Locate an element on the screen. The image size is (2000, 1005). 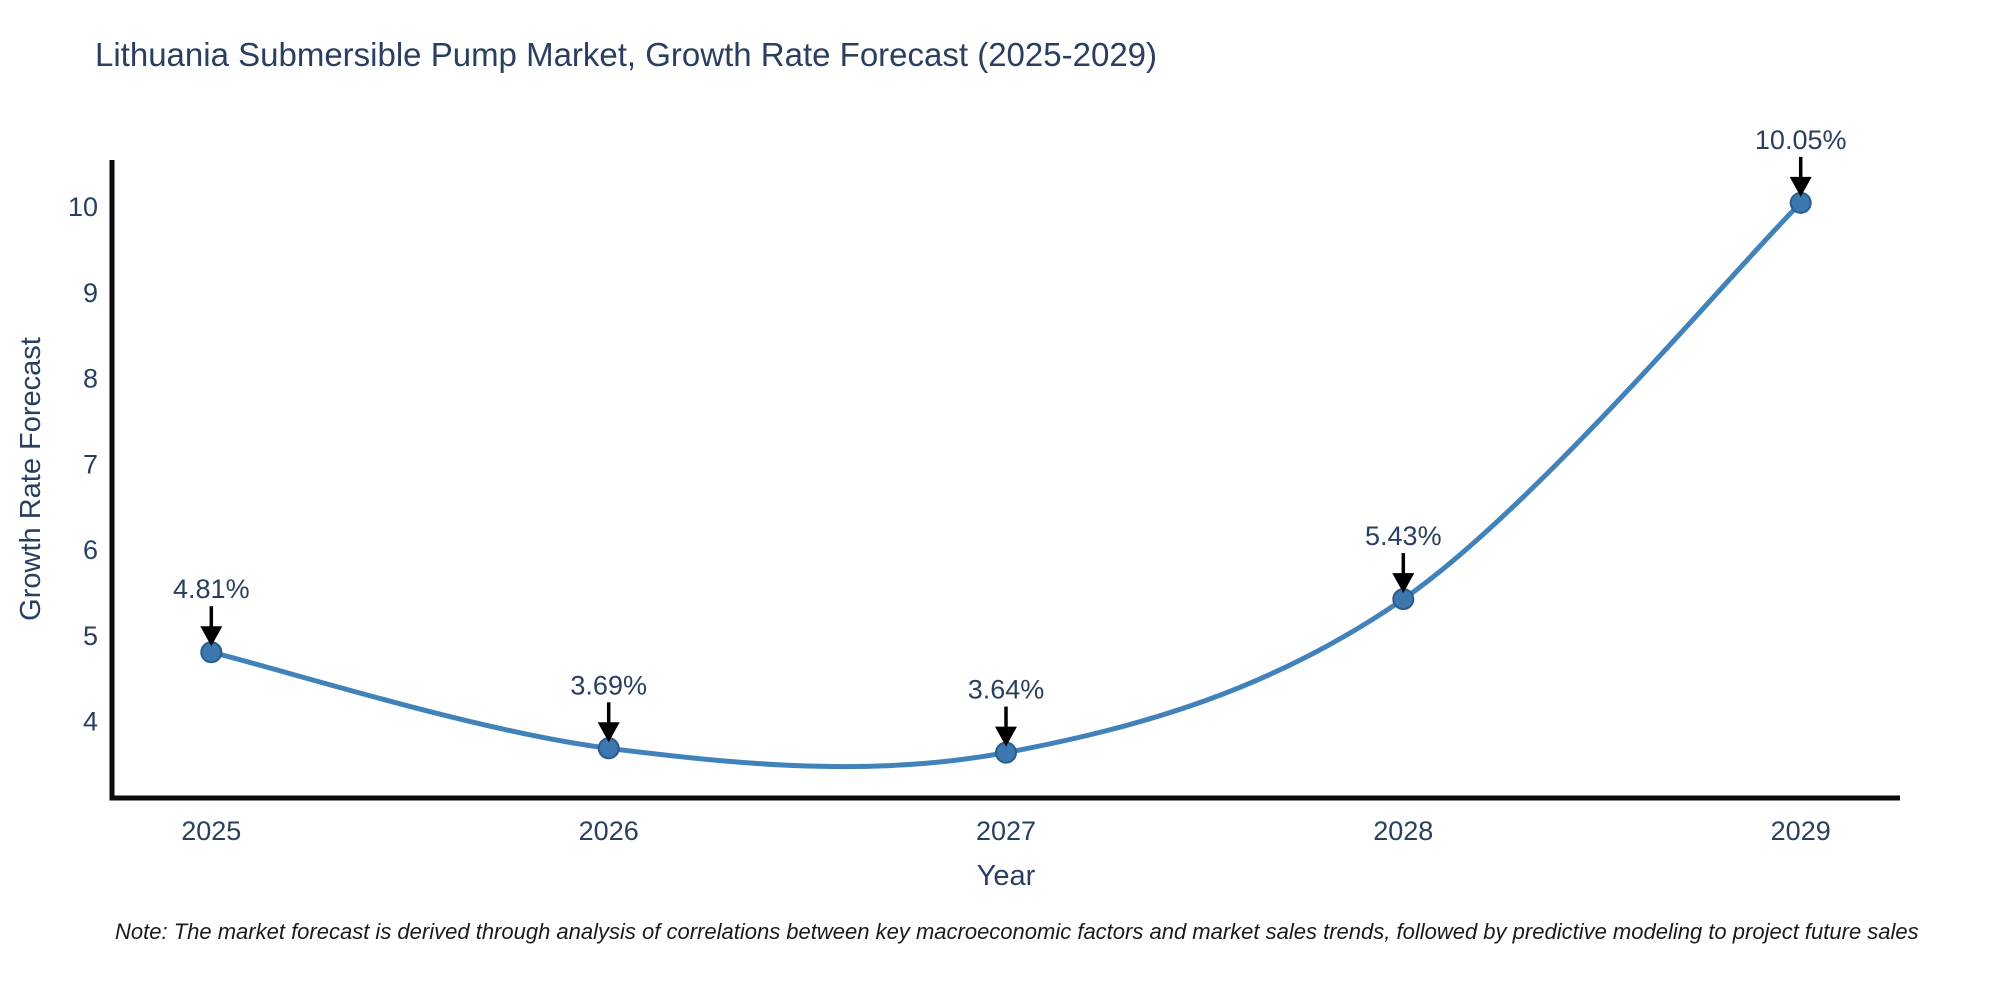
data-point-label: 4.81% is located at coordinates (211, 589).